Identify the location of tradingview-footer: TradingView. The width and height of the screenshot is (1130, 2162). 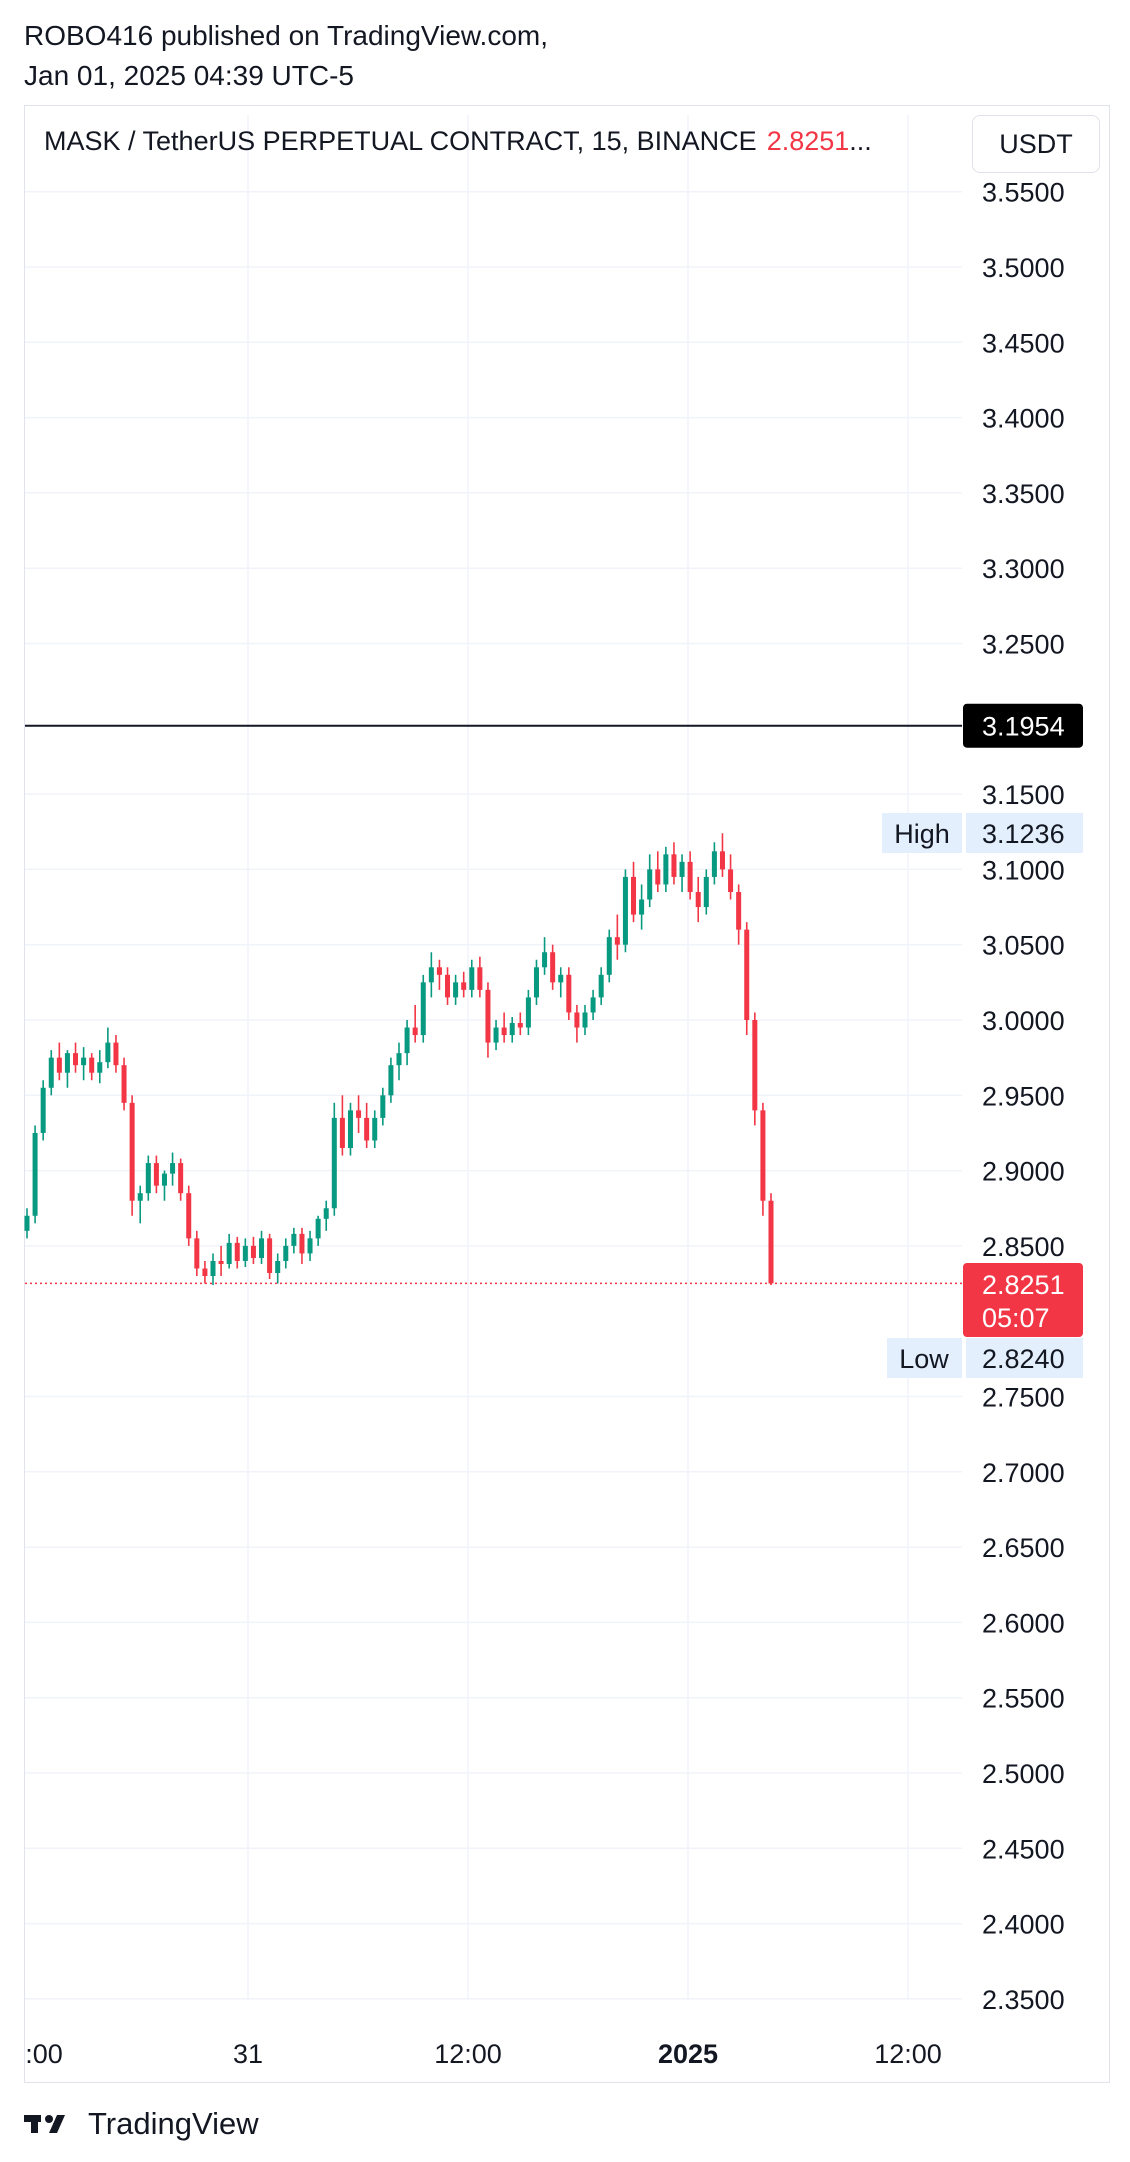
(141, 2124).